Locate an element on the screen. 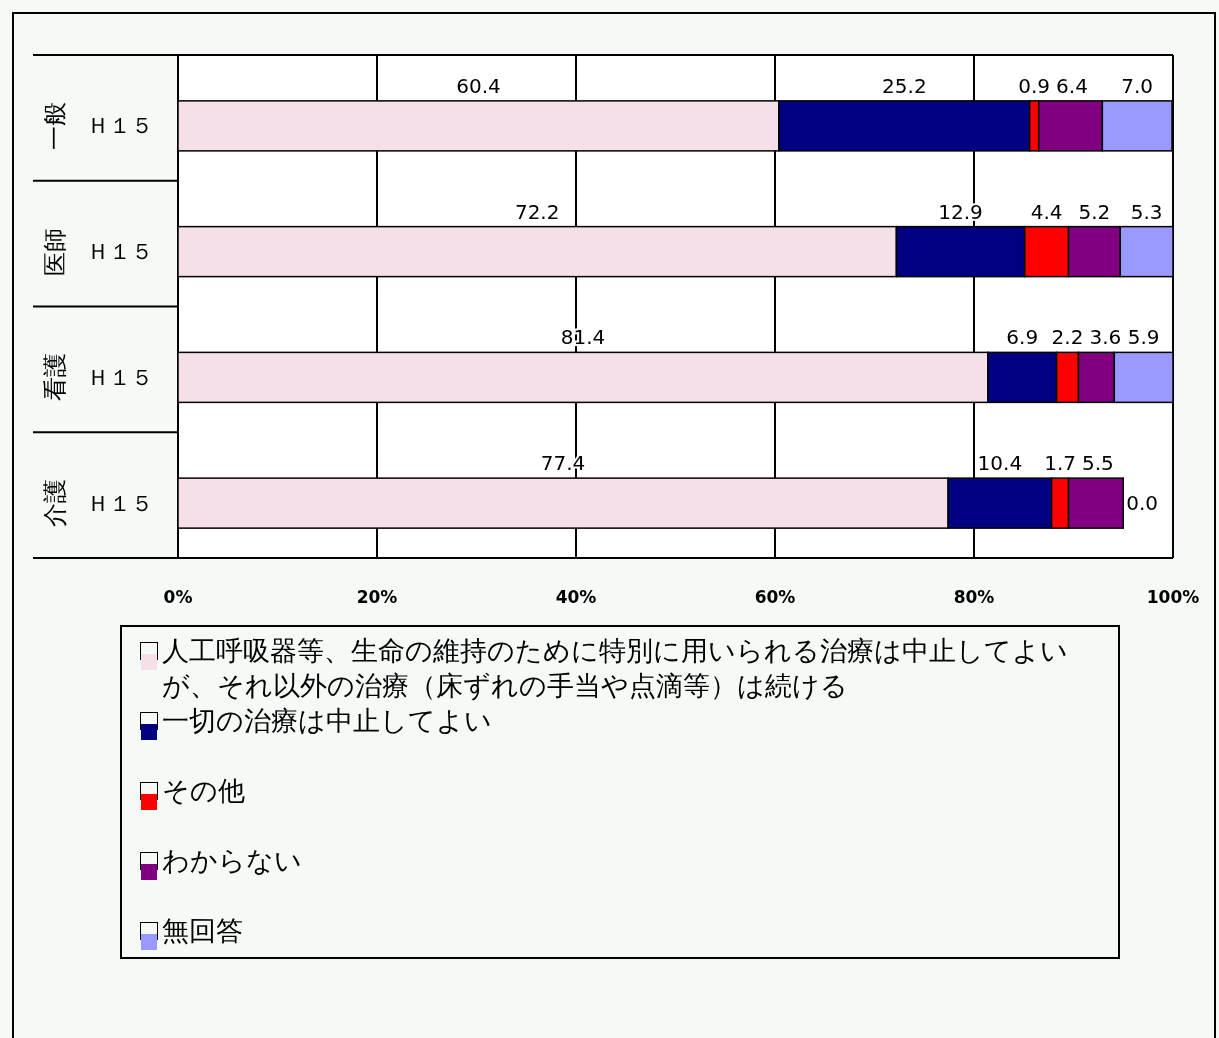  data-label: 0.0 is located at coordinates (1142, 503).